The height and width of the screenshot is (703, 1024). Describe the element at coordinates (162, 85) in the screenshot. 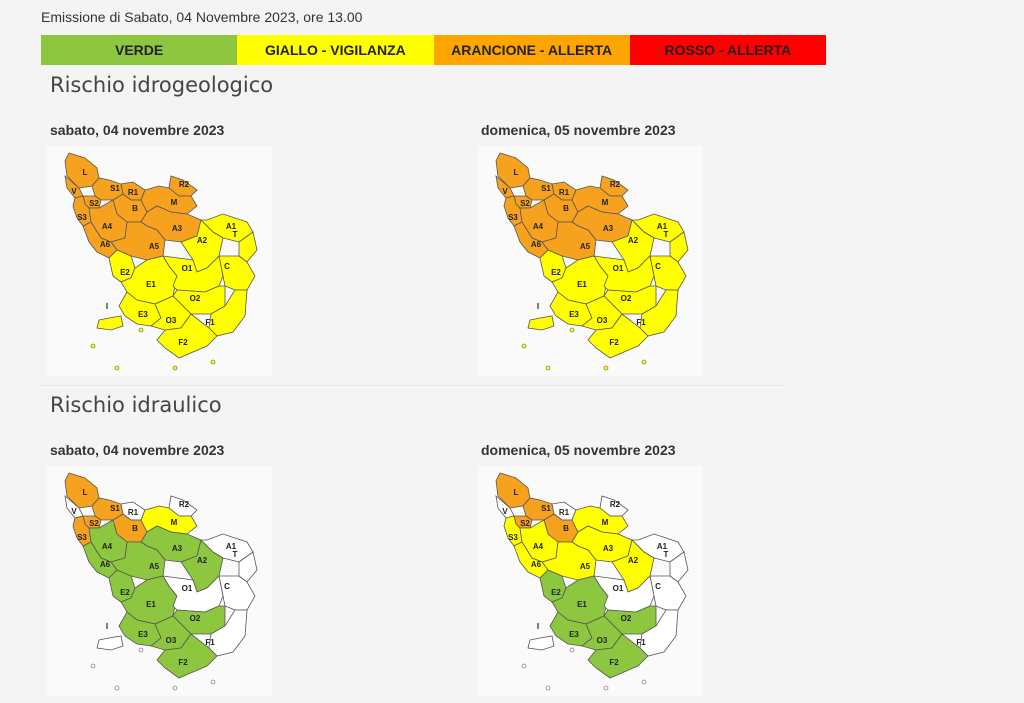

I see `section-title-idrogeologico: Rischio idrogeologico` at that location.